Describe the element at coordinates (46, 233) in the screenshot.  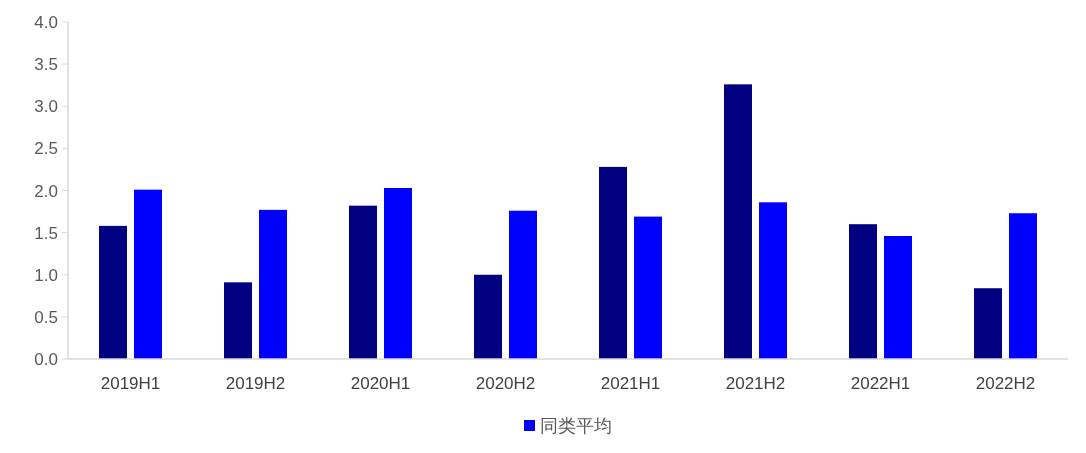
I see `y-tick-label: 1.5` at that location.